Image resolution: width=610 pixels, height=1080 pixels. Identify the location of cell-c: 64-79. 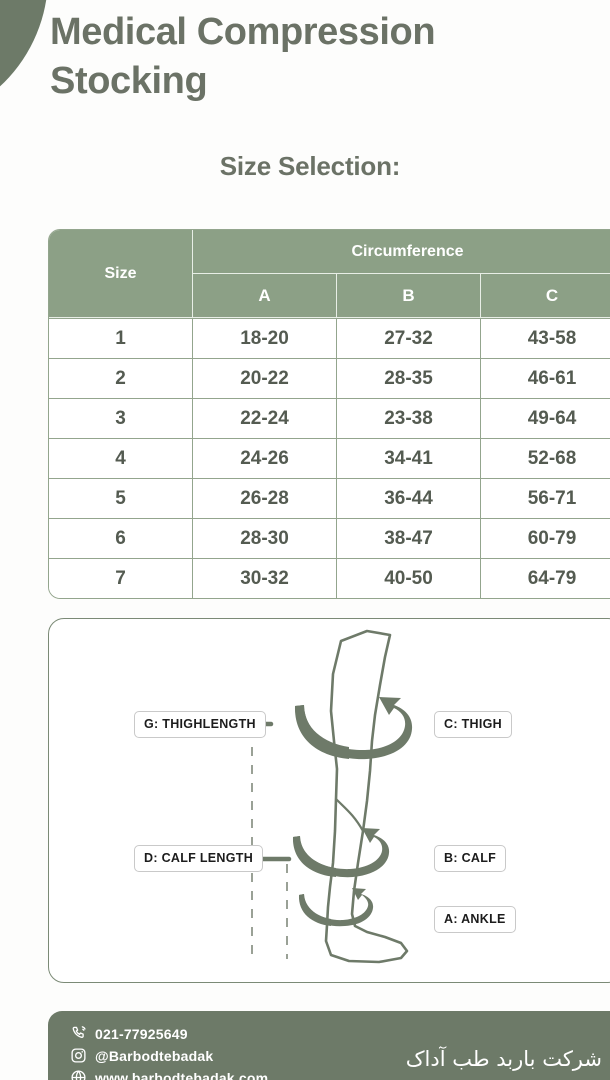
(545, 578).